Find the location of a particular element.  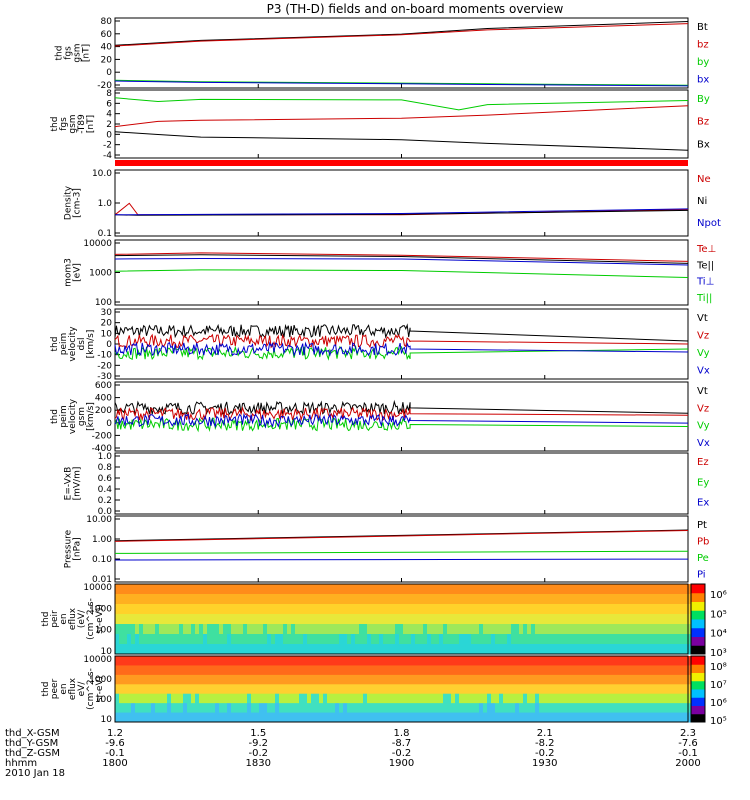

colorbar-label: 10³ is located at coordinates (718, 653).